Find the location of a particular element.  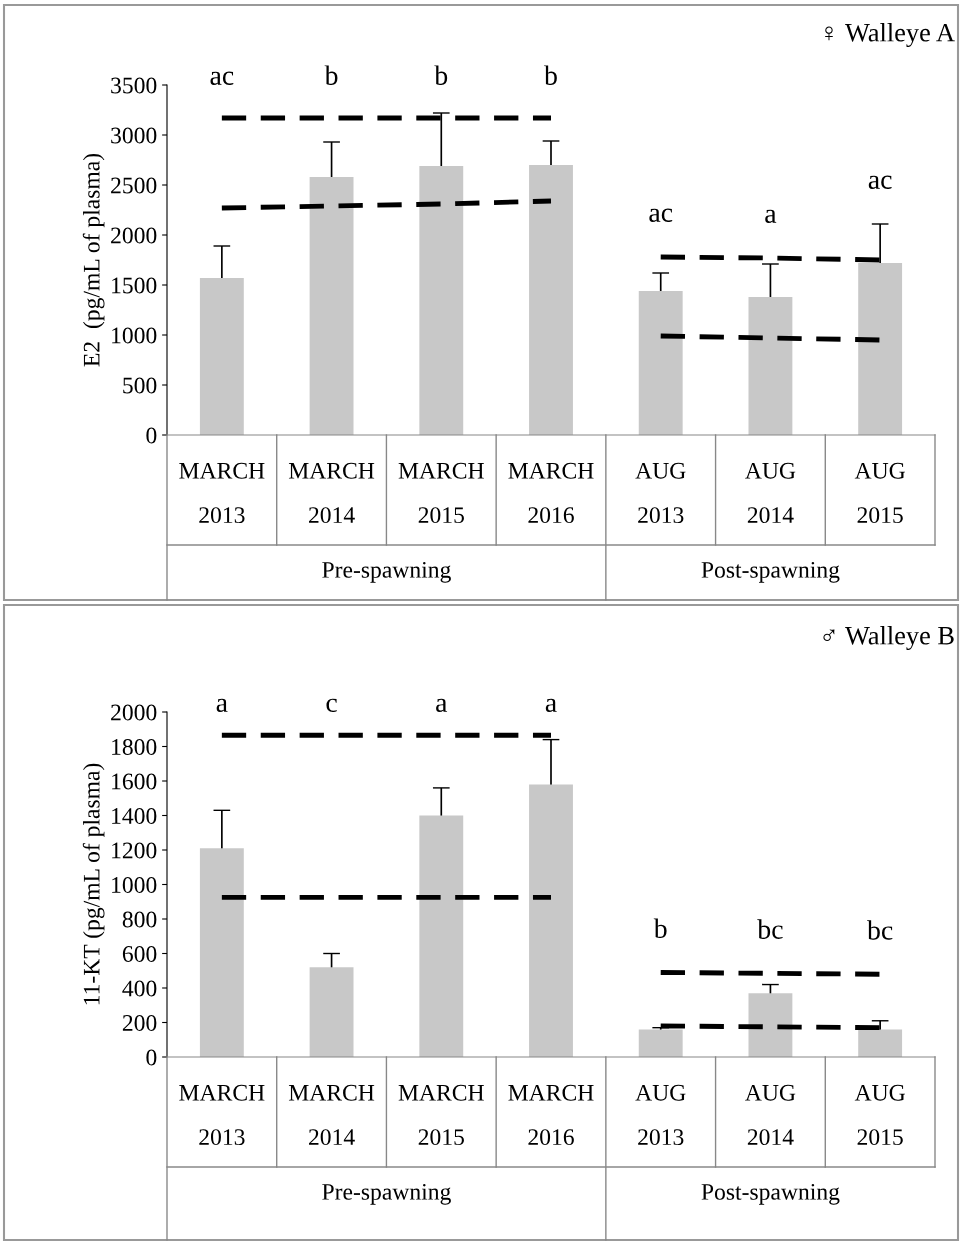

chart-title: ♂ Walleye B is located at coordinates (888, 638).